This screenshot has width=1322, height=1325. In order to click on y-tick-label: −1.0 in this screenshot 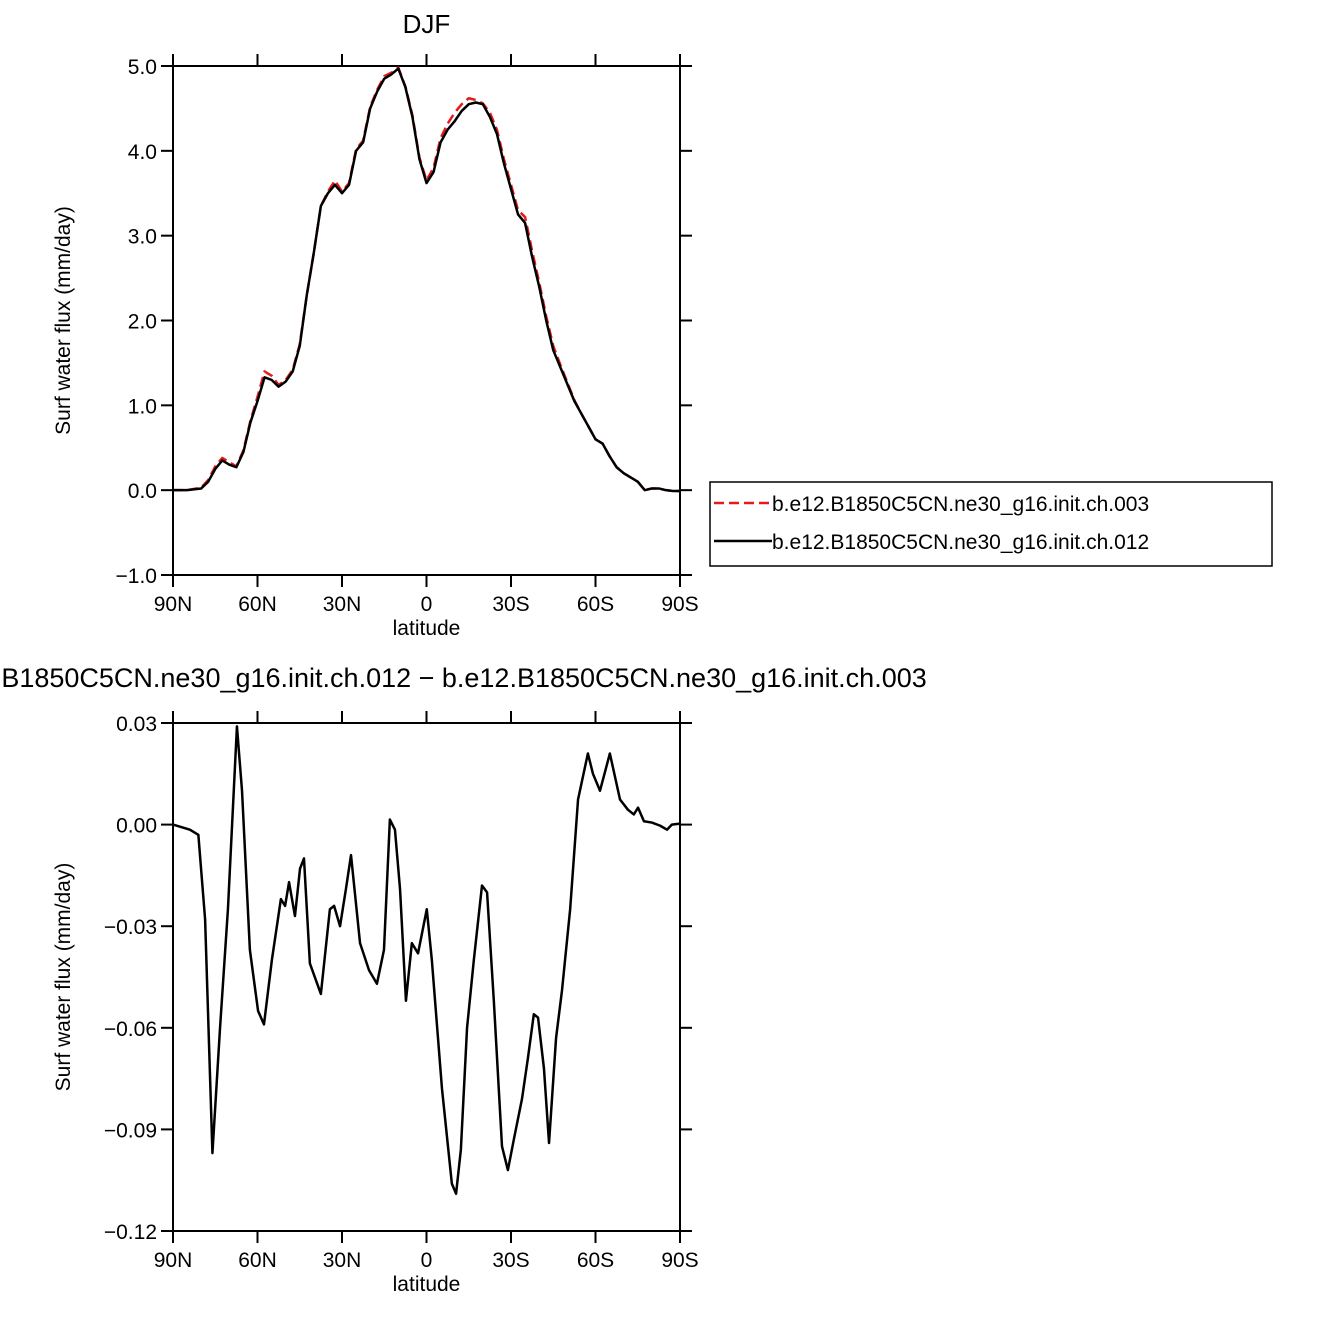, I will do `click(136, 576)`.